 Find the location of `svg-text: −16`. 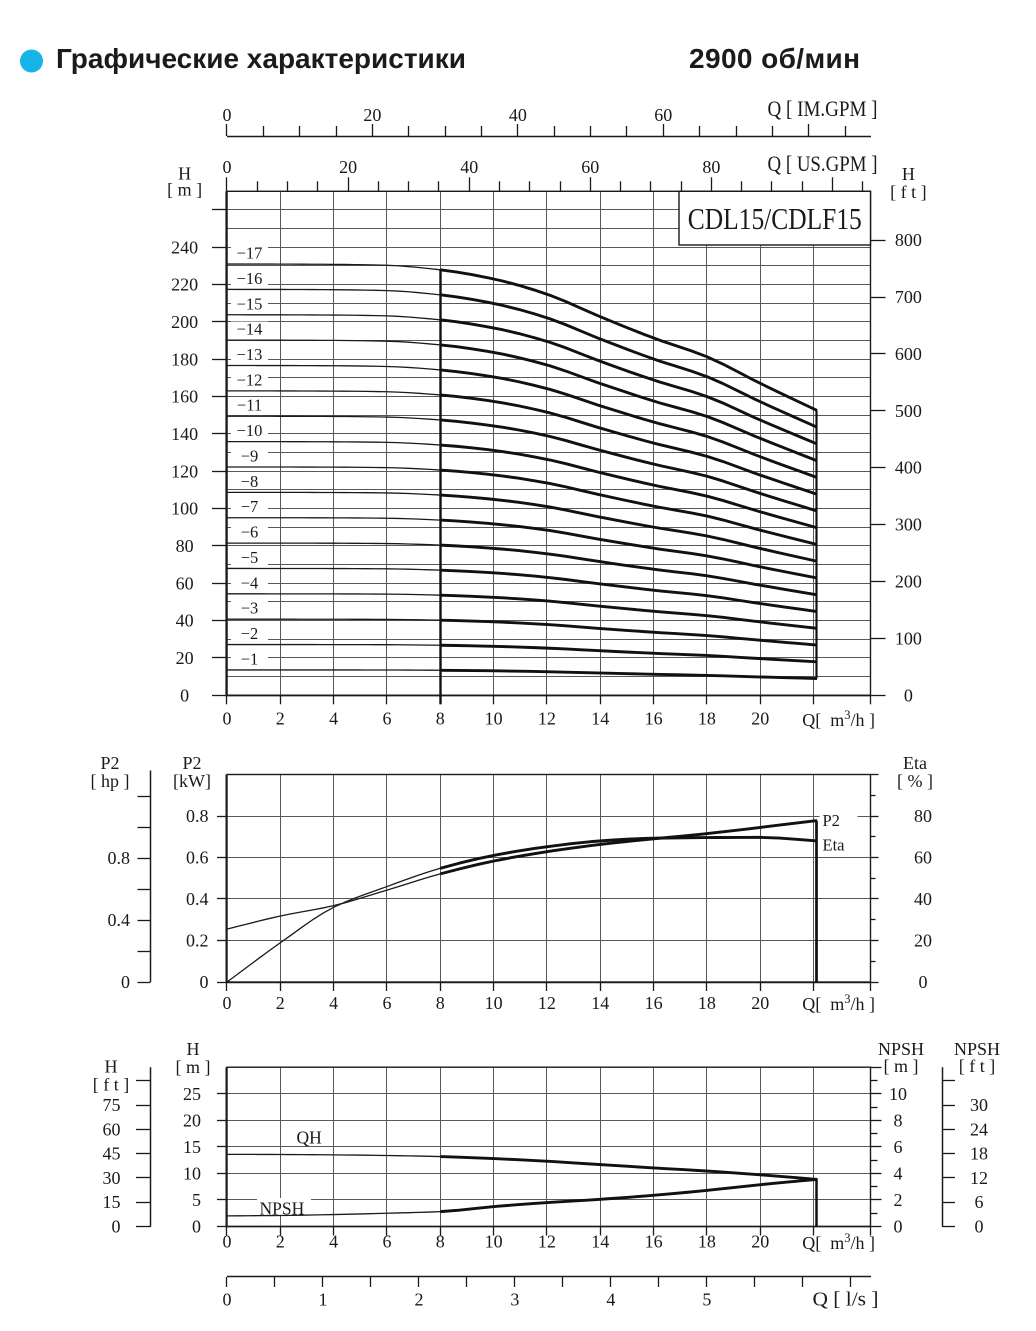

svg-text: −16 is located at coordinates (250, 278).